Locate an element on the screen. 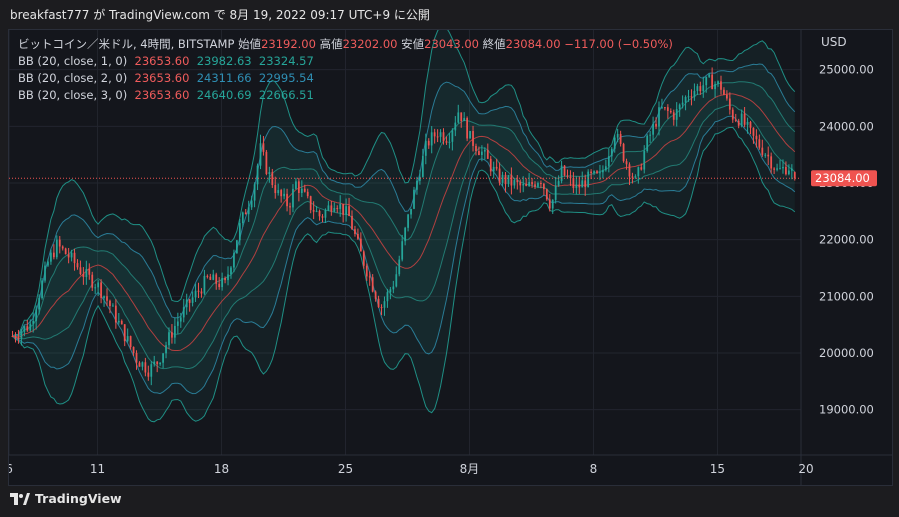 This screenshot has height=517, width=899. last-price-label: 23084.00 is located at coordinates (842, 178).